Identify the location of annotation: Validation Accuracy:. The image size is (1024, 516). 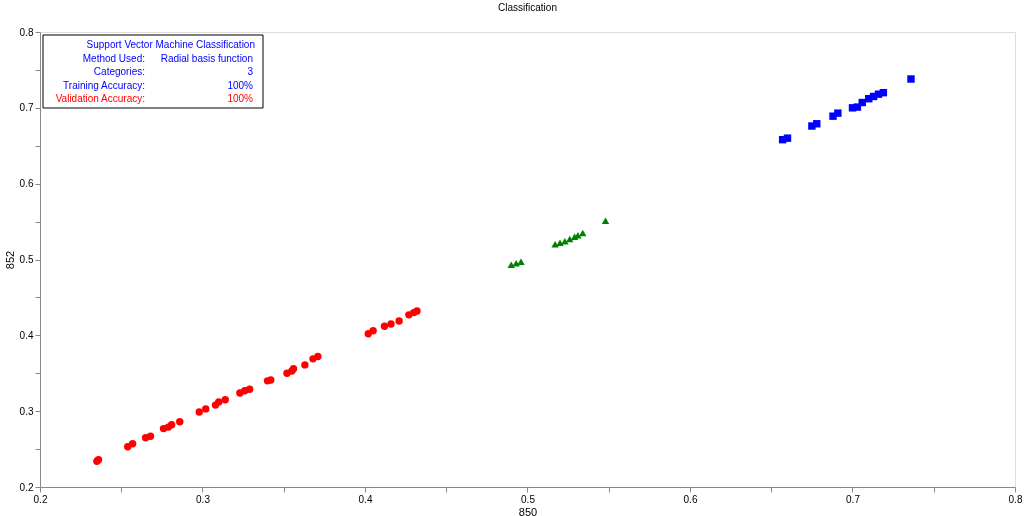
(100, 98).